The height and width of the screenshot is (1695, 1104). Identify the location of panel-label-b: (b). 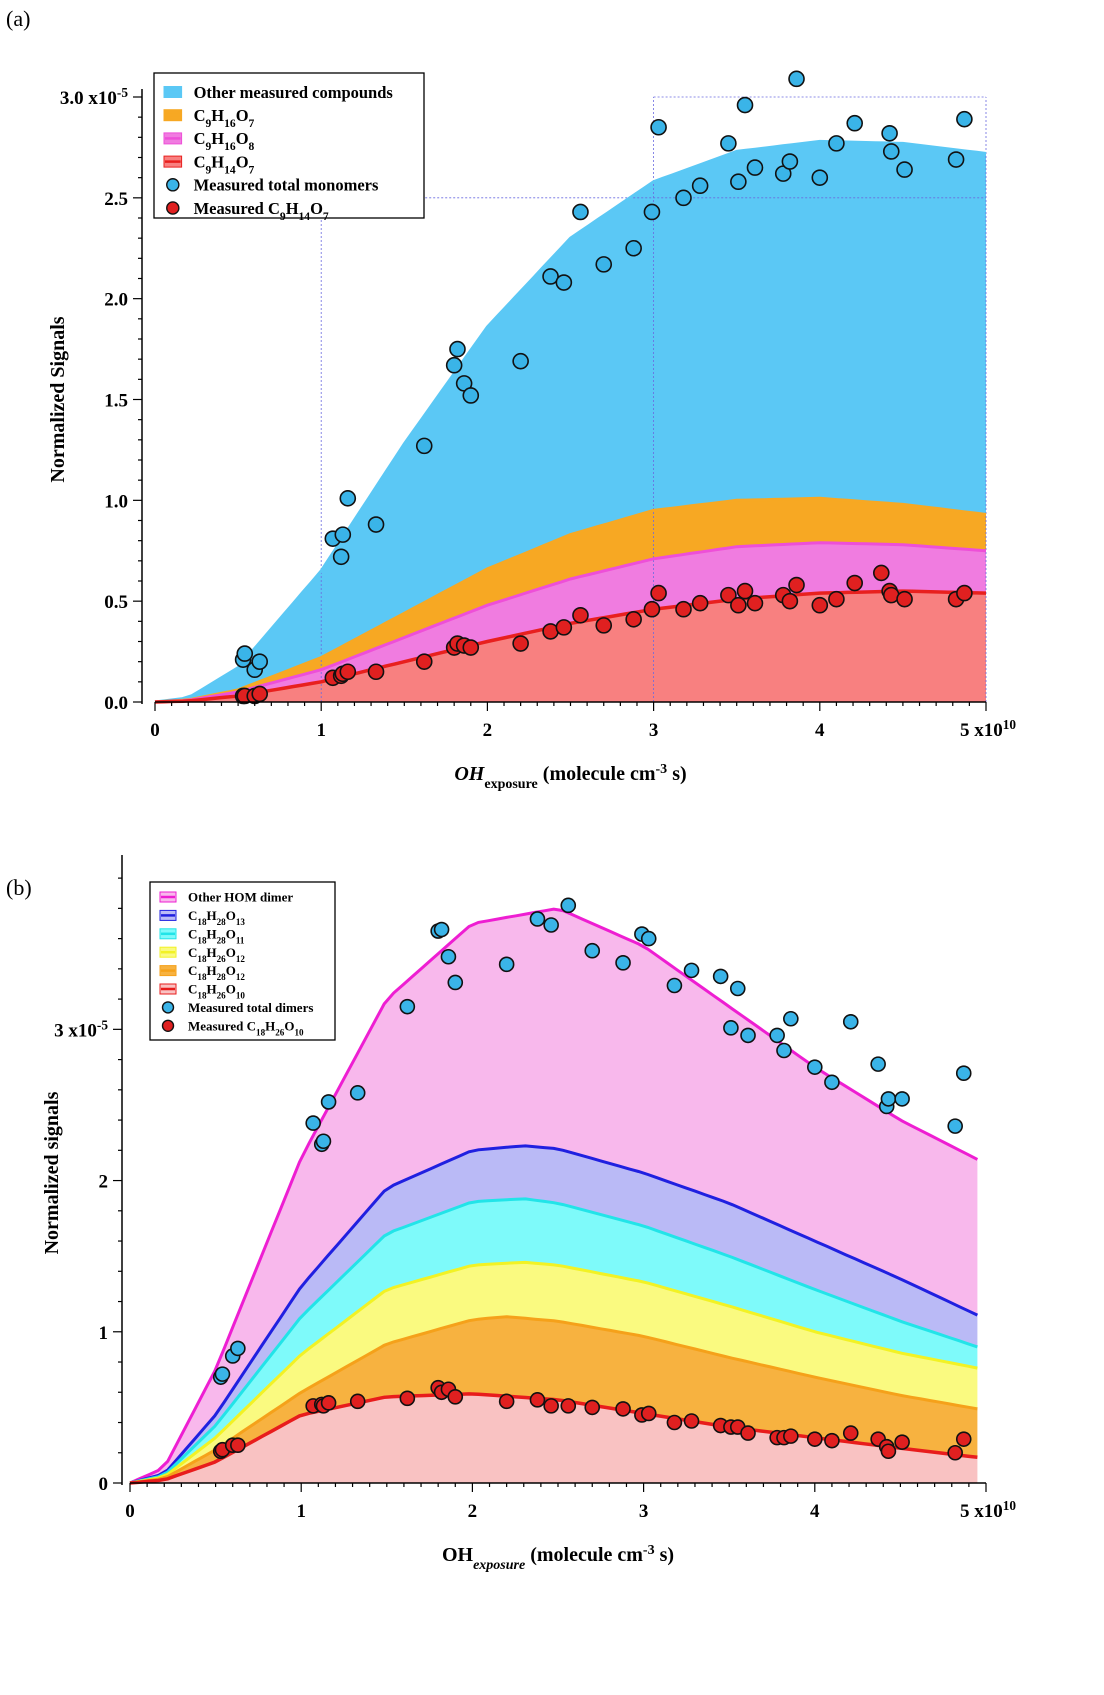
(19, 887).